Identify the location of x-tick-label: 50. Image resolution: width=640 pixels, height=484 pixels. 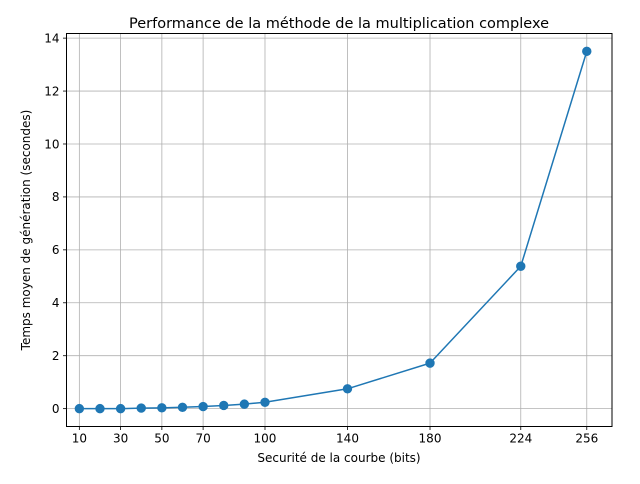
(161, 439).